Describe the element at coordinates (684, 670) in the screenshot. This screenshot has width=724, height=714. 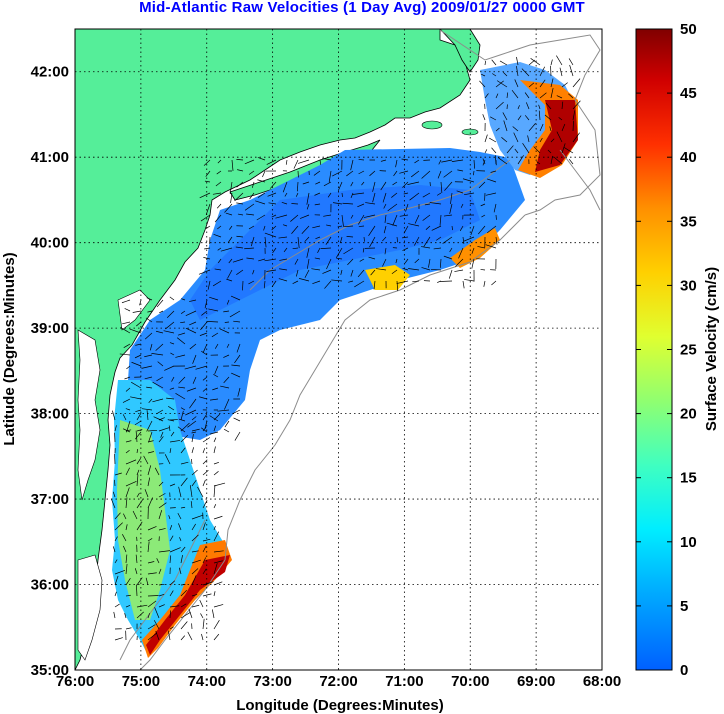
I see `colorbar-tick-label: 0` at that location.